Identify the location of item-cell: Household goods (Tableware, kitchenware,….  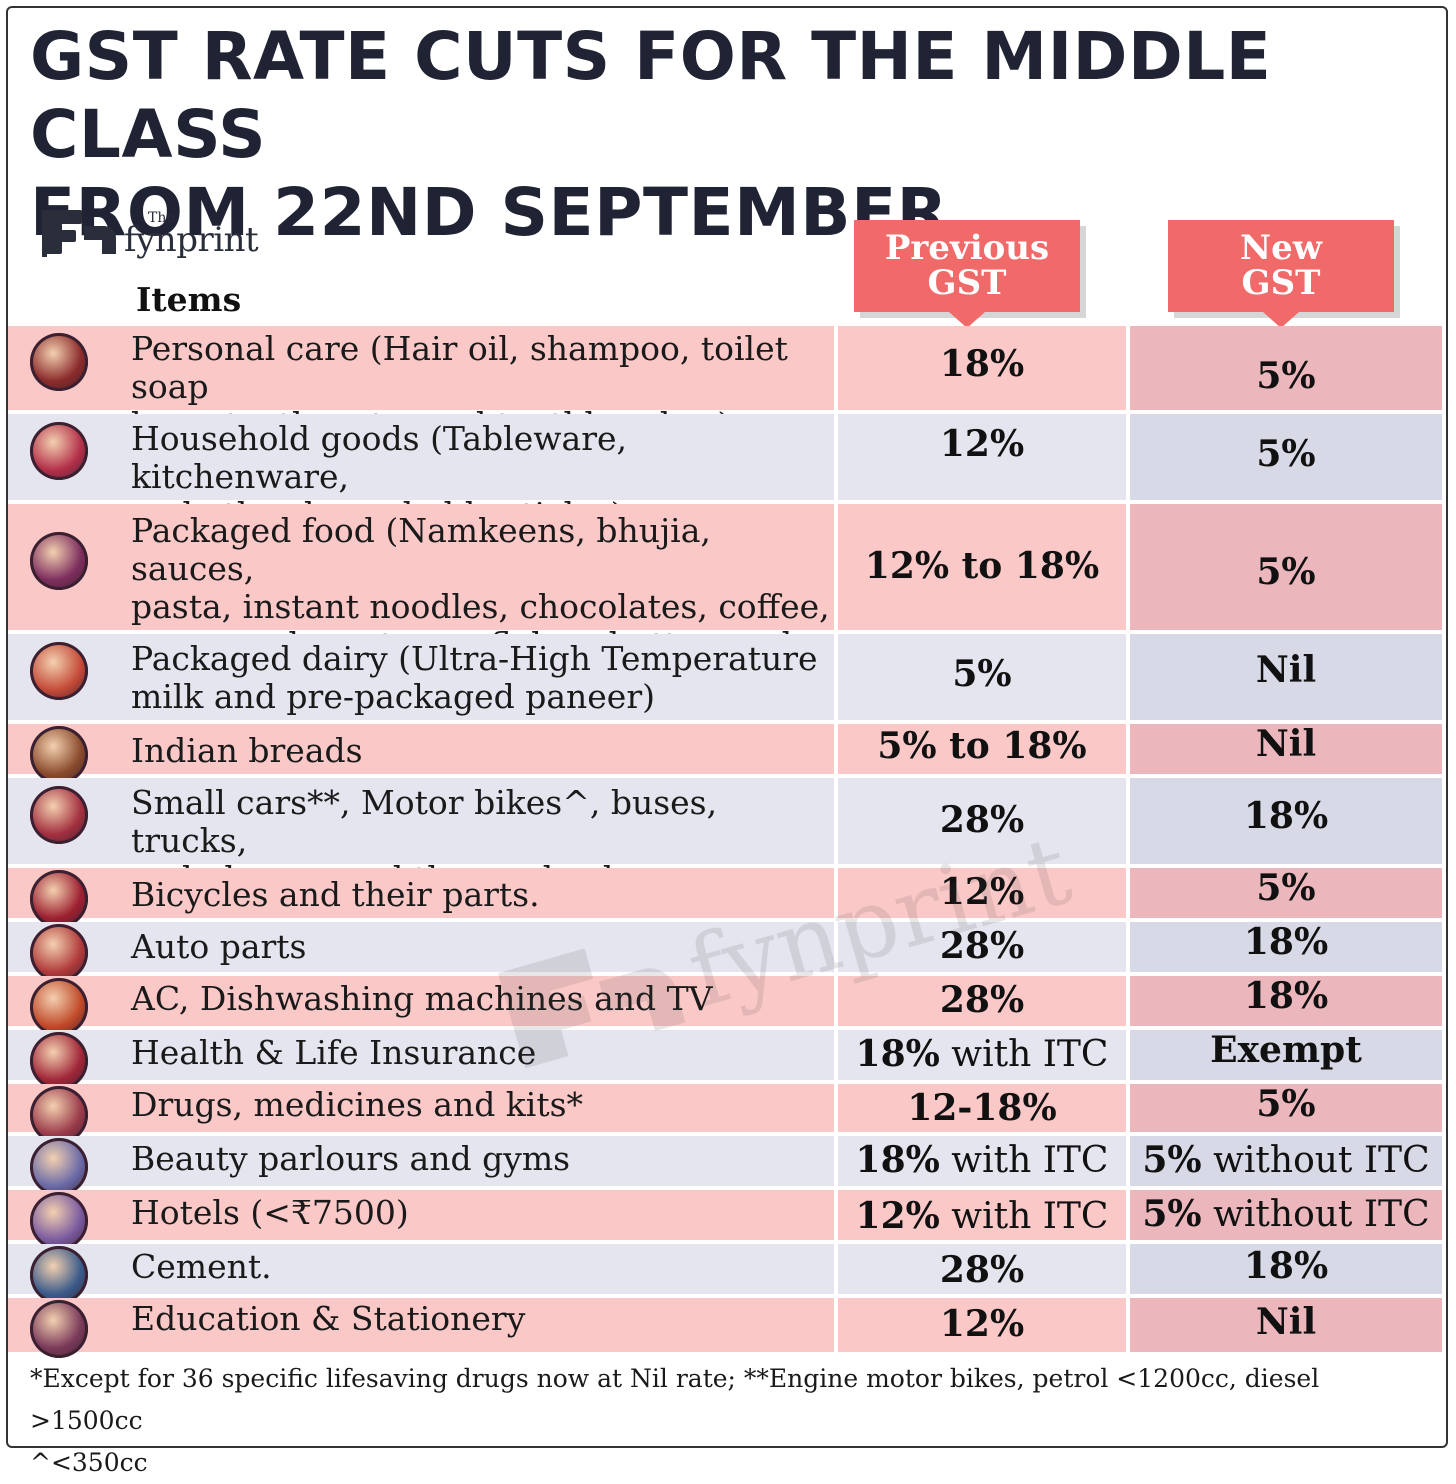
(421, 474).